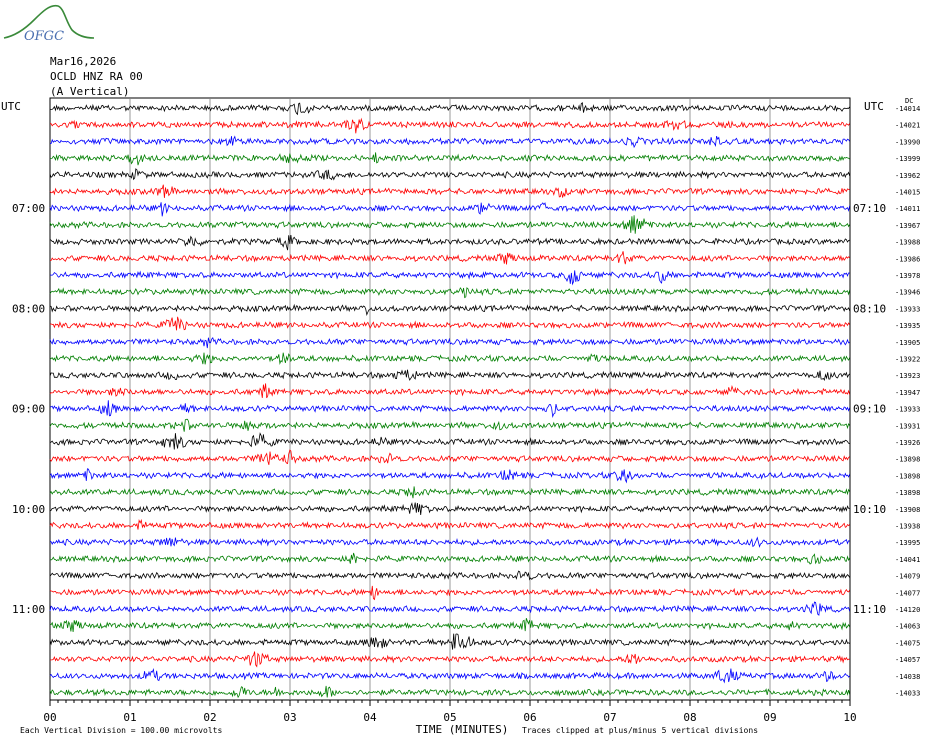 Image resolution: width=930 pixels, height=744 pixels. Describe the element at coordinates (907, 293) in the screenshot. I see `trace-offset-label: -13946` at that location.